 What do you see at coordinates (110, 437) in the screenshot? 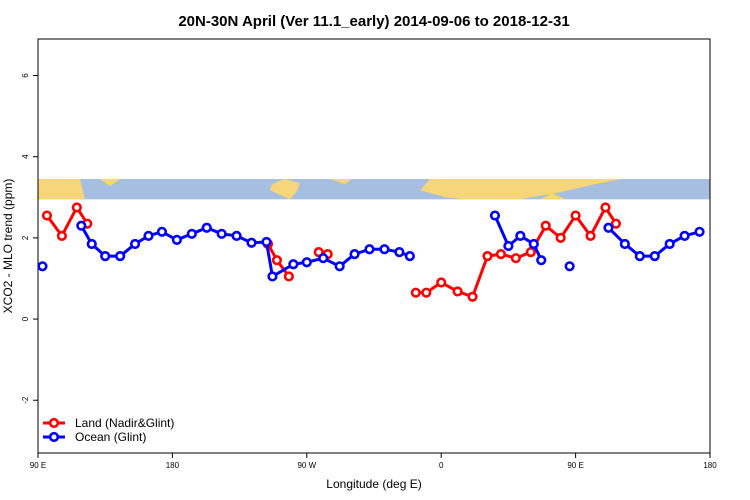
I see `legend-label: Ocean (Glint)` at bounding box center [110, 437].